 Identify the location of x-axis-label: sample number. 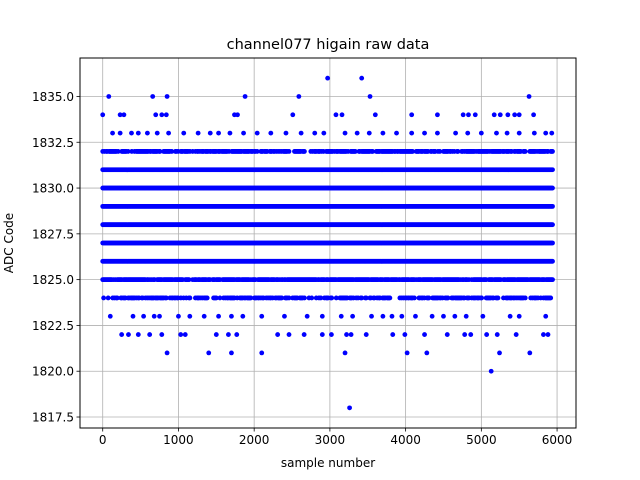
(328, 463).